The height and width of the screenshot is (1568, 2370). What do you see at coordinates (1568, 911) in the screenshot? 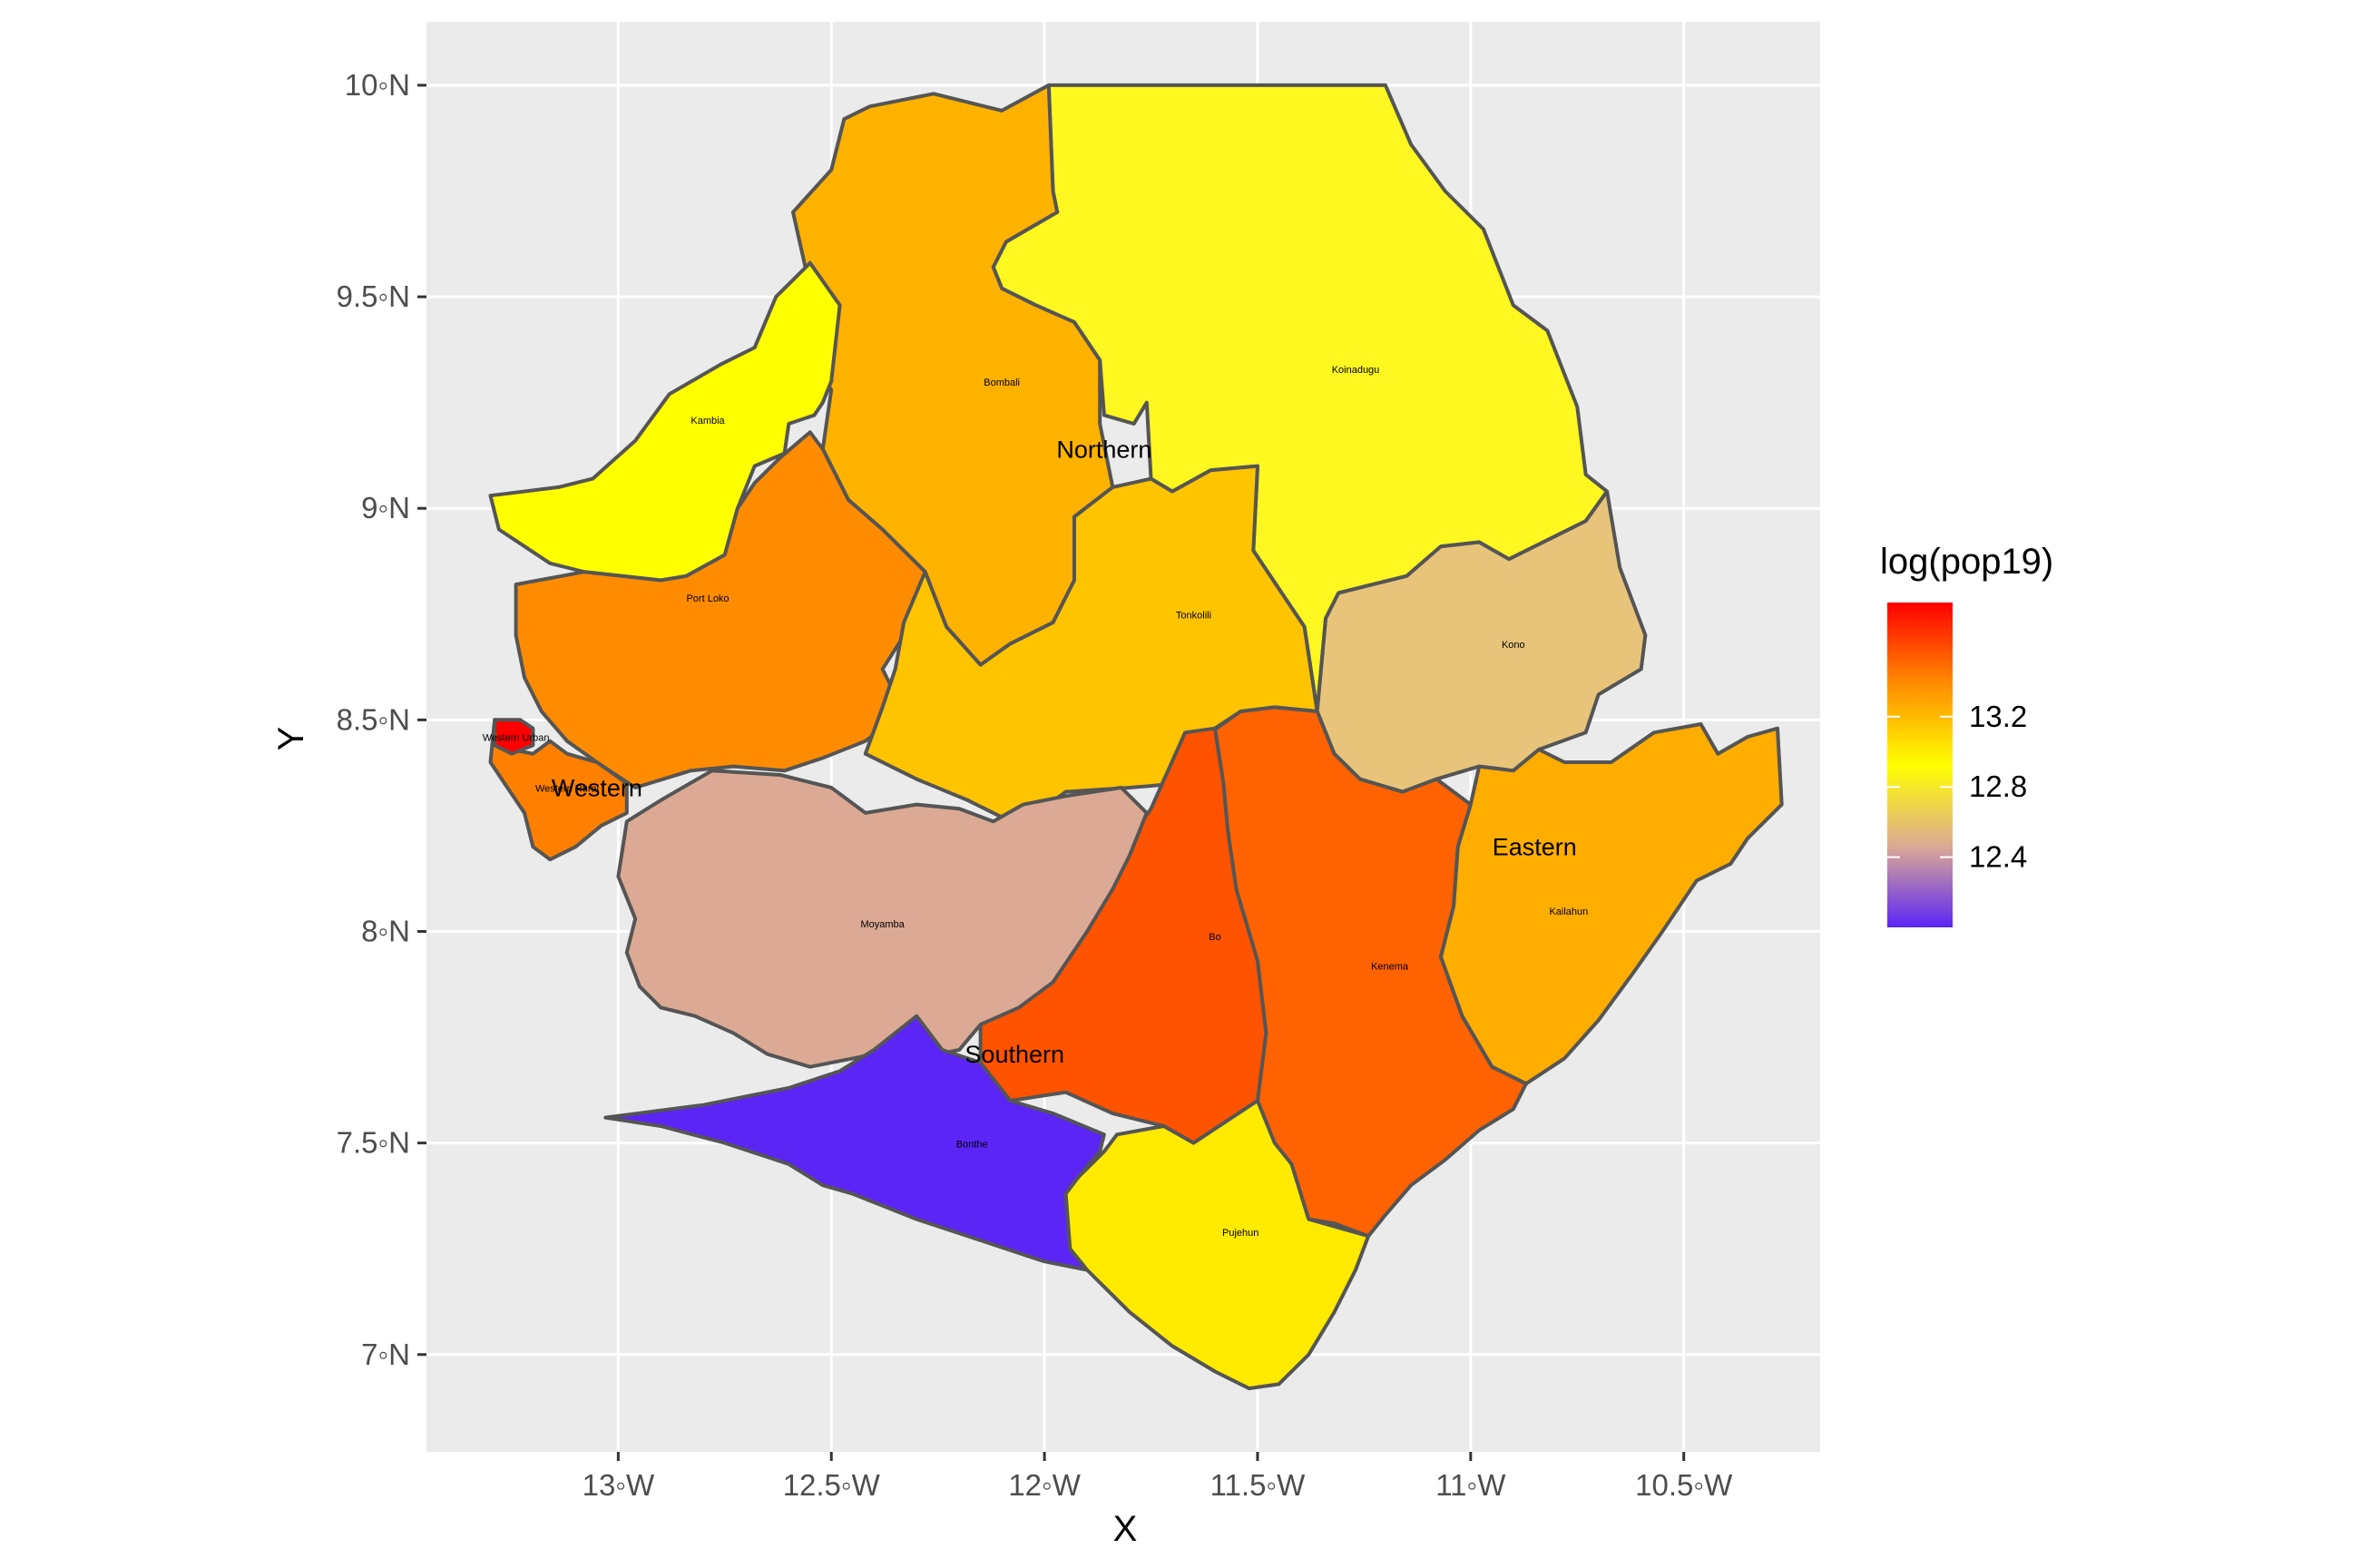
I see `district-label-kailahun: Kailahun` at bounding box center [1568, 911].